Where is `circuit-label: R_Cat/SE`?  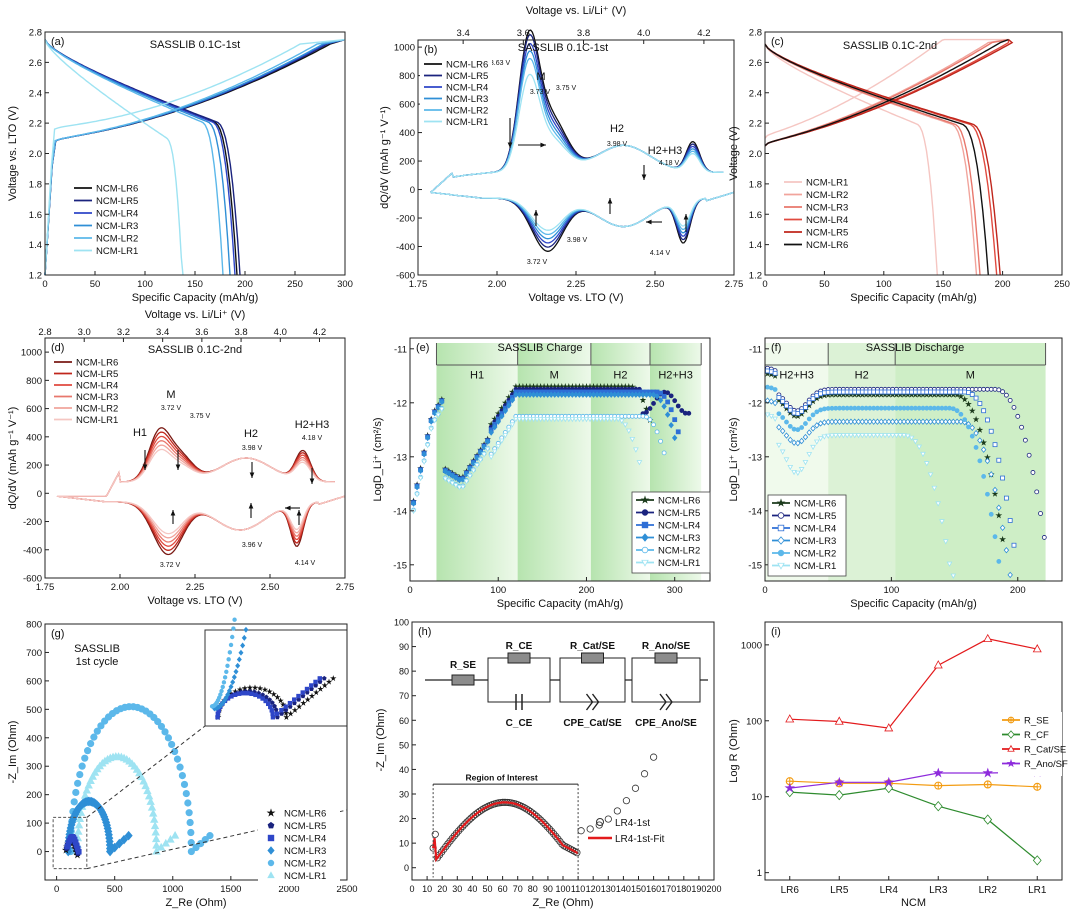 circuit-label: R_Cat/SE is located at coordinates (592, 646).